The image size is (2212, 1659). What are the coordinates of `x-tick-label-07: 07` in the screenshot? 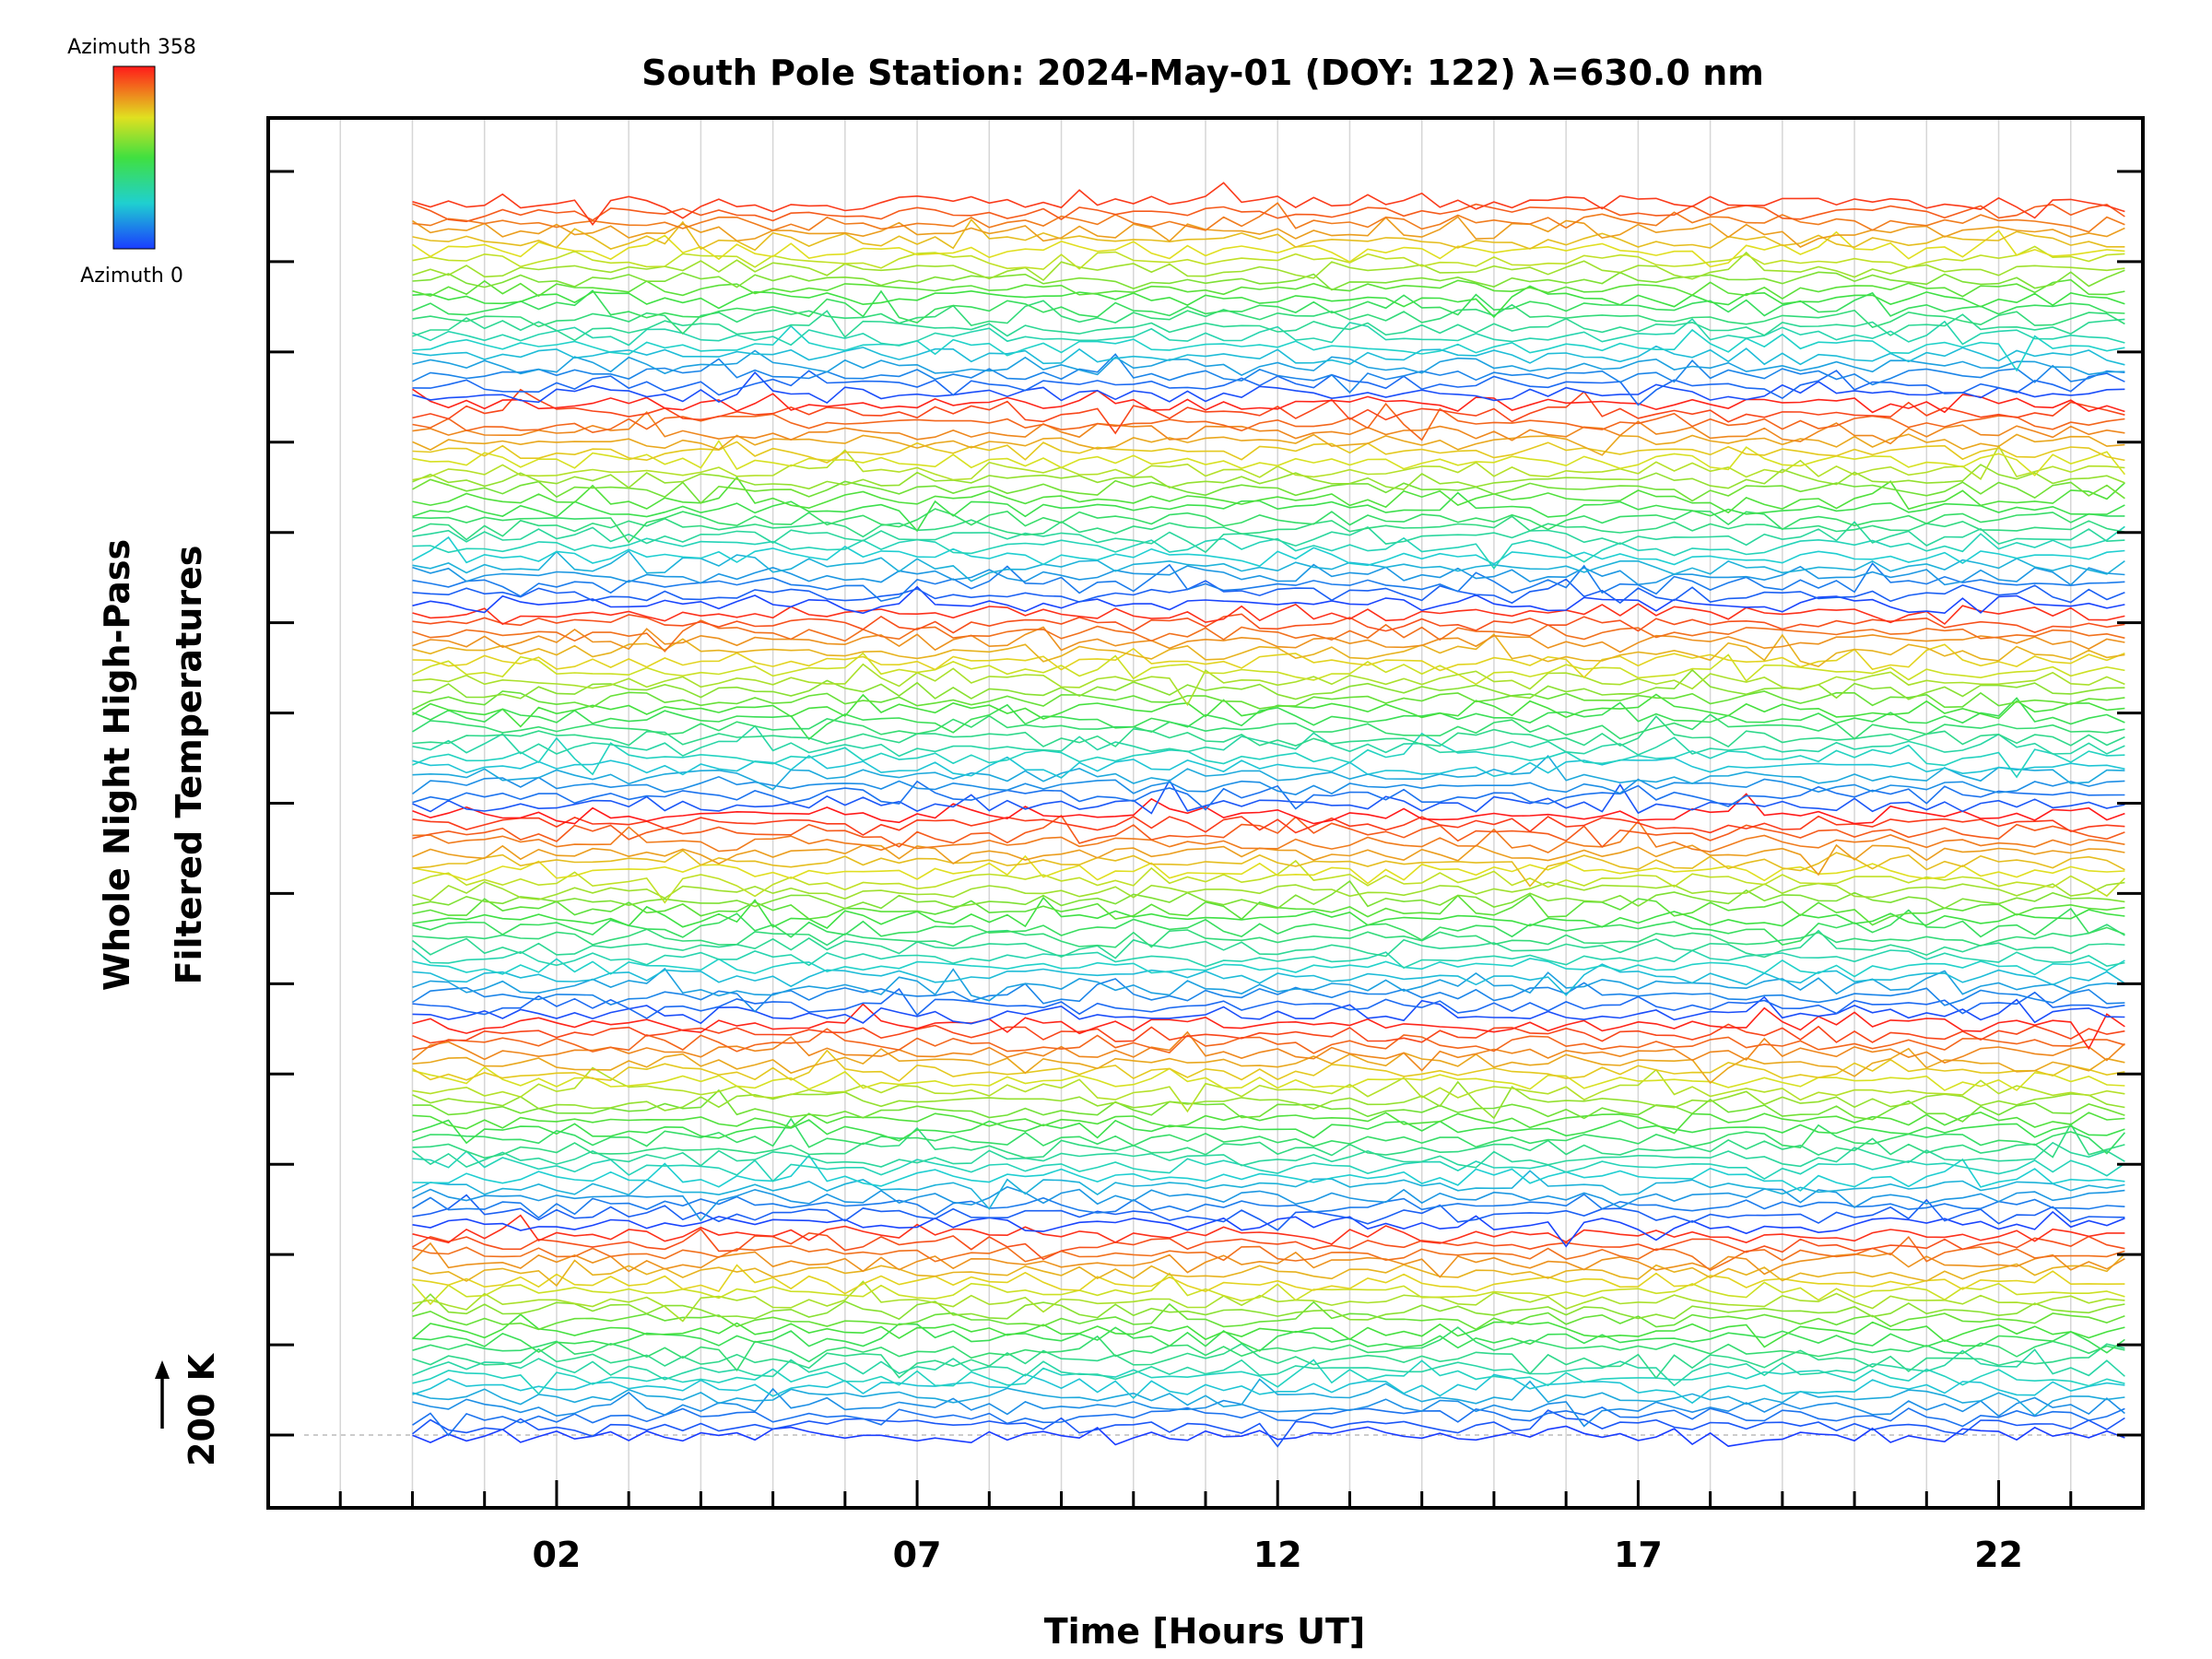 It's located at (917, 1555).